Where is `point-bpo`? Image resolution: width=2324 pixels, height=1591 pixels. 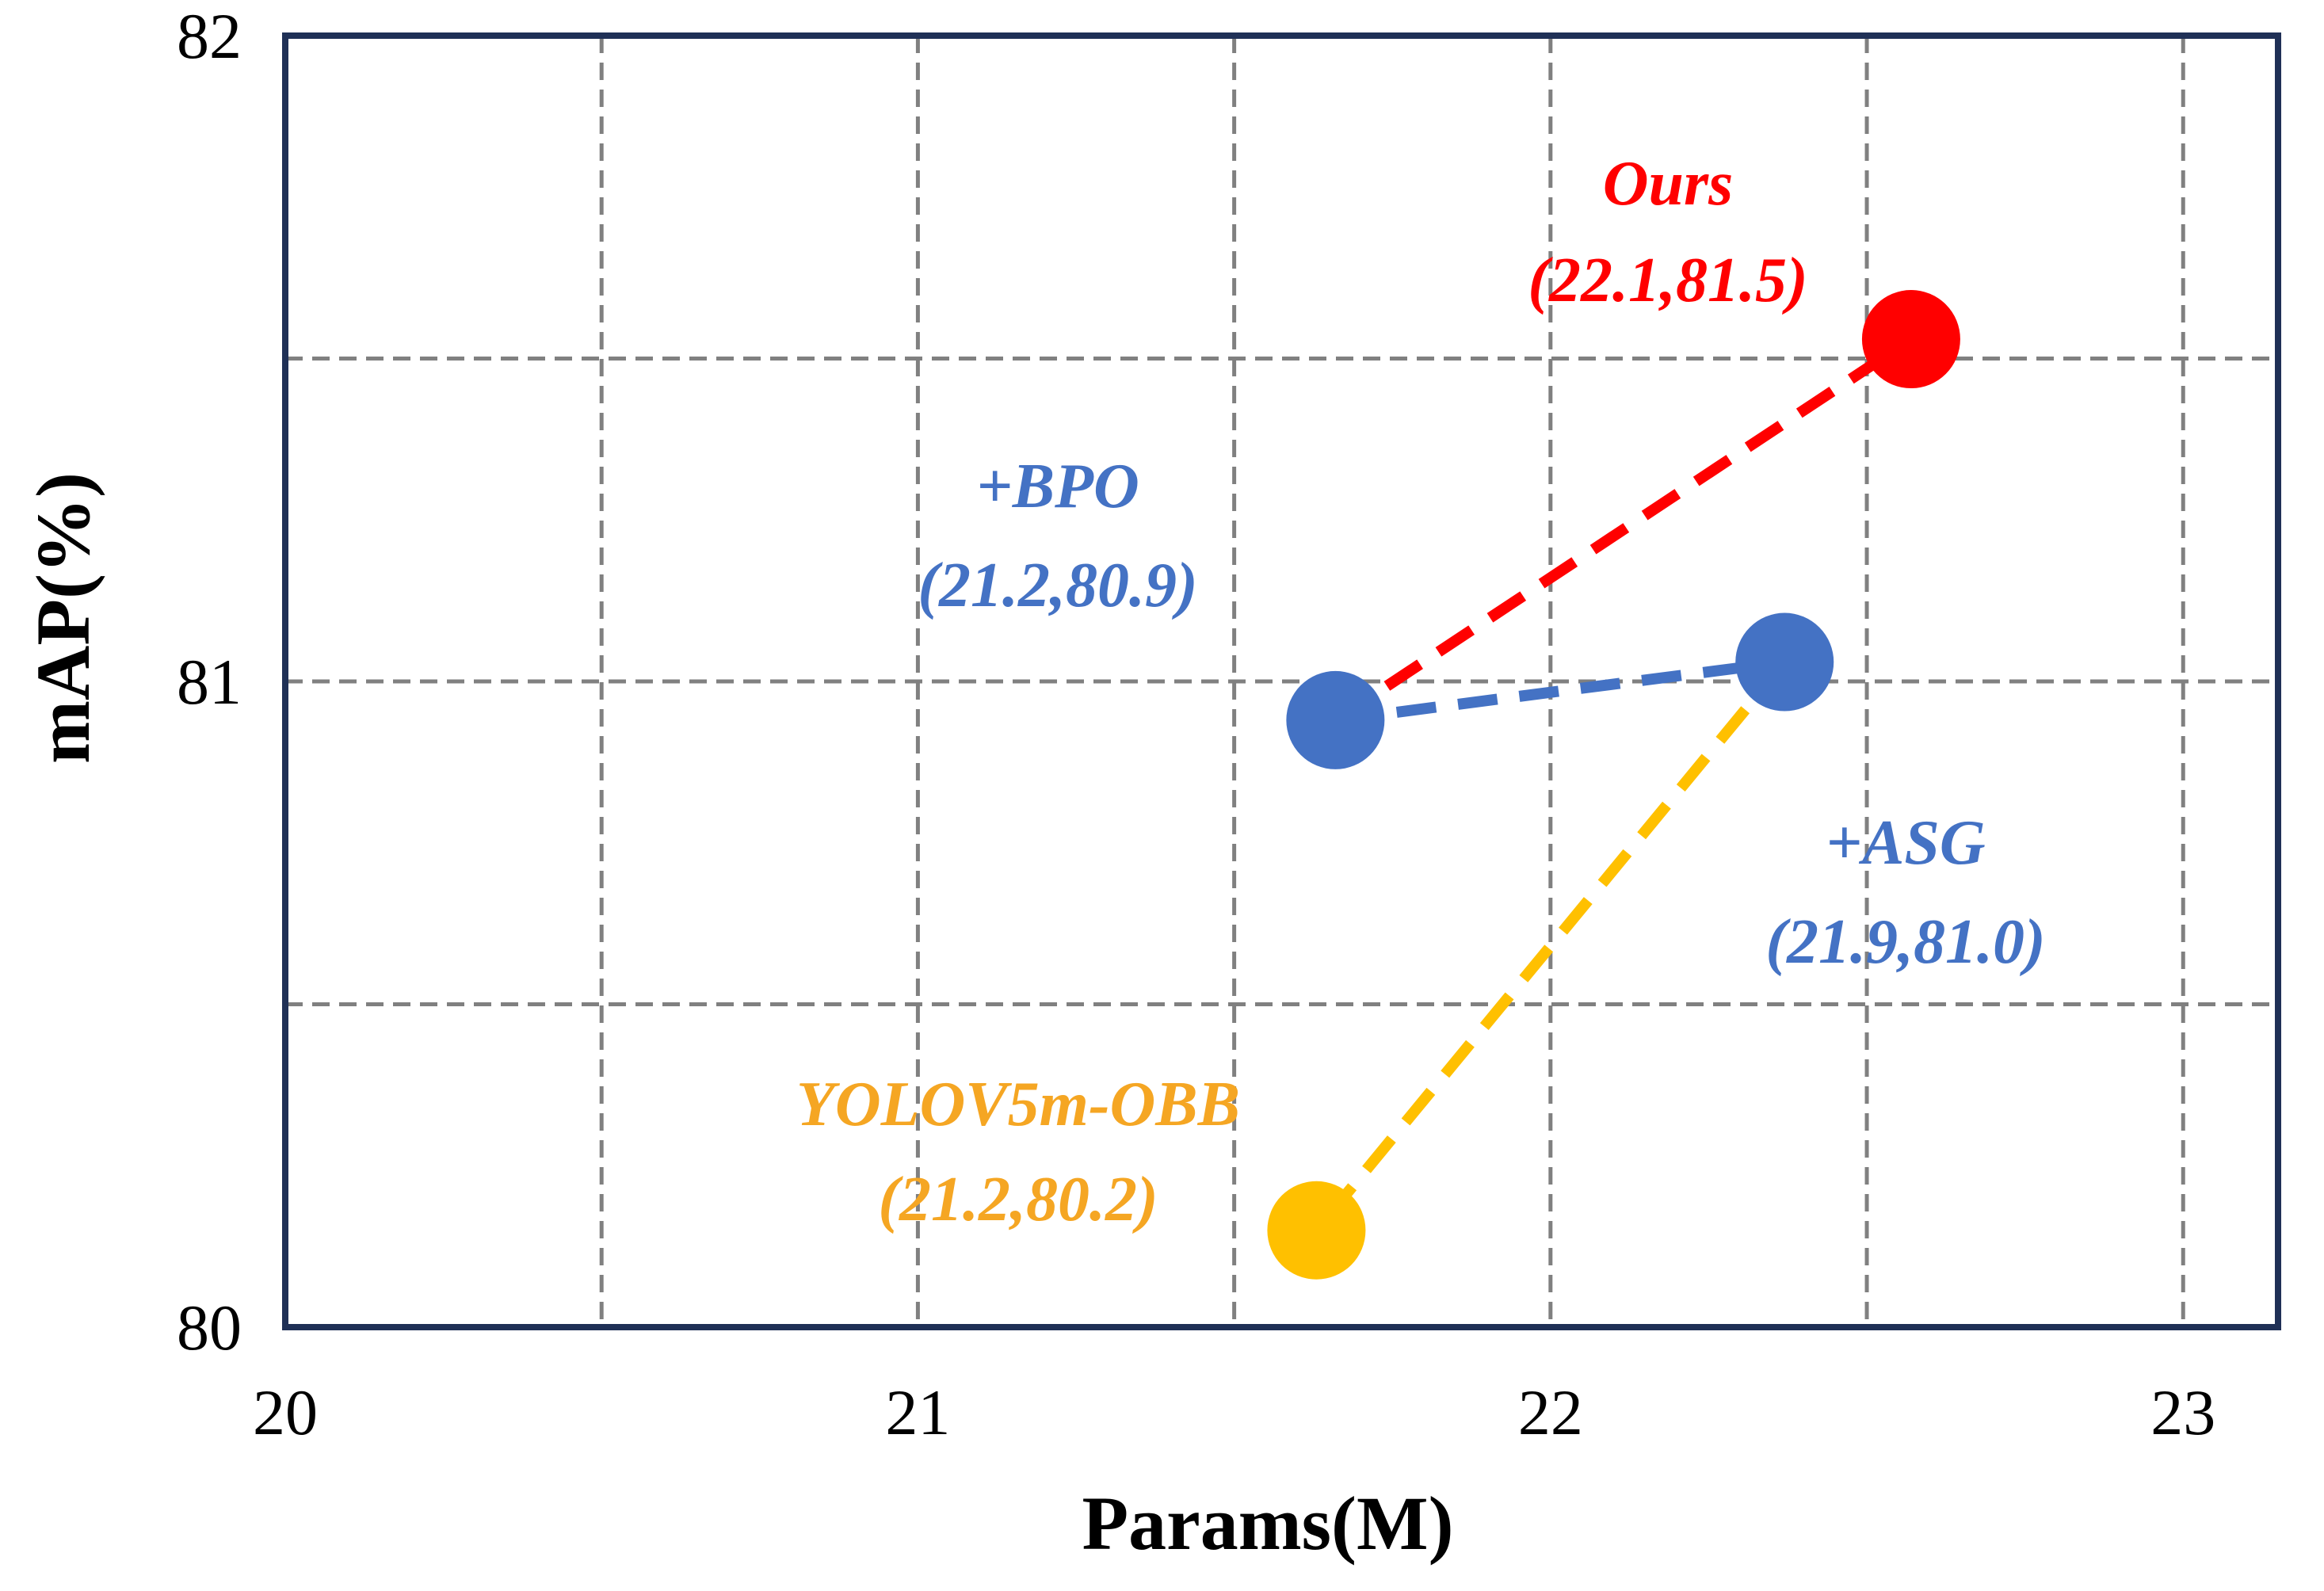 point-bpo is located at coordinates (1335, 719).